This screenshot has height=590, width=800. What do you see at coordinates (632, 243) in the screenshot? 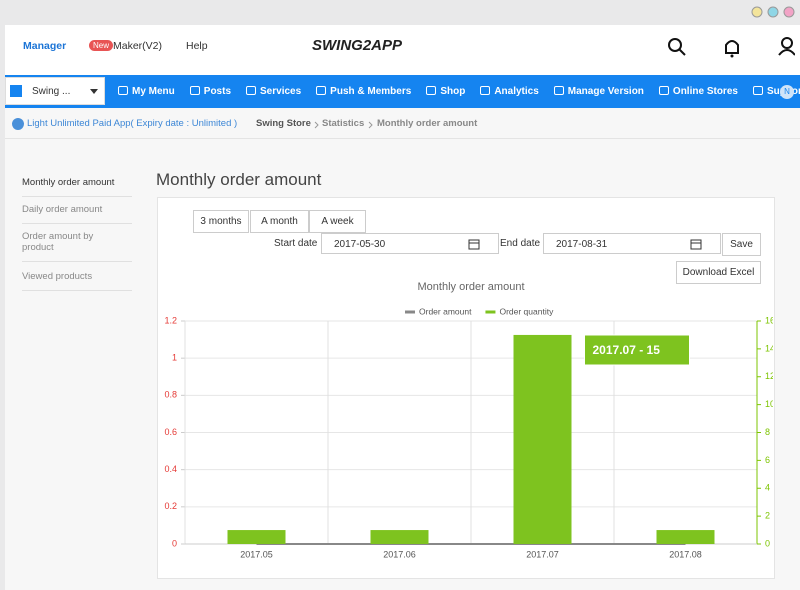
I see `end-date: 2017-08-31` at bounding box center [632, 243].